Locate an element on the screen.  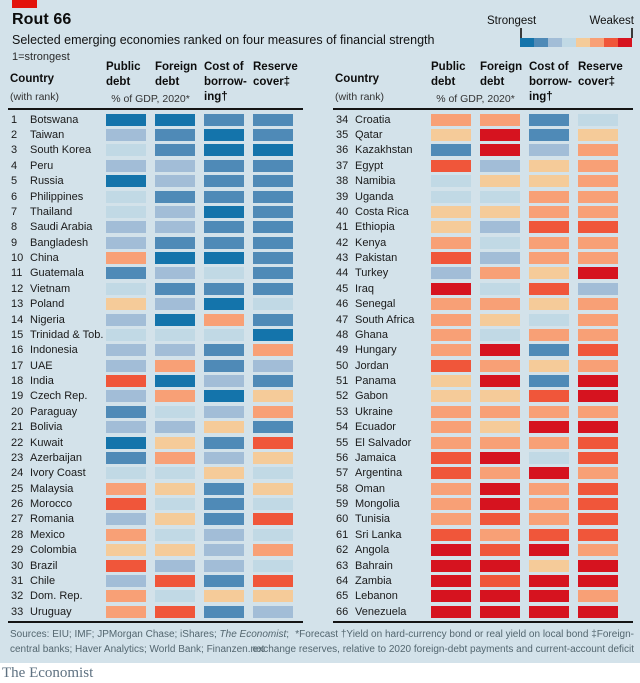
legend-strongest-label: Strongest is located at coordinates (512, 21).